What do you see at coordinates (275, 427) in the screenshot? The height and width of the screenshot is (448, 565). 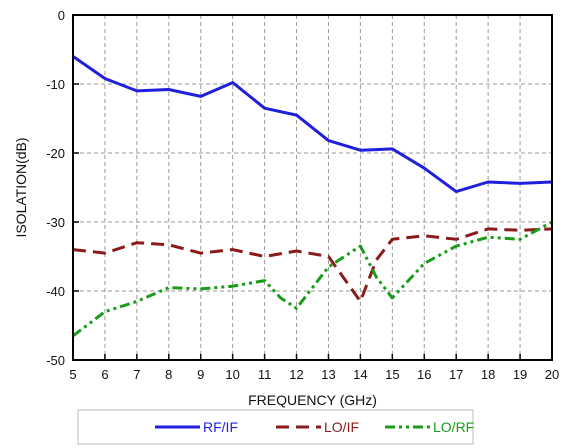 I see `legend: RF/IF LO/IF LO/RF` at bounding box center [275, 427].